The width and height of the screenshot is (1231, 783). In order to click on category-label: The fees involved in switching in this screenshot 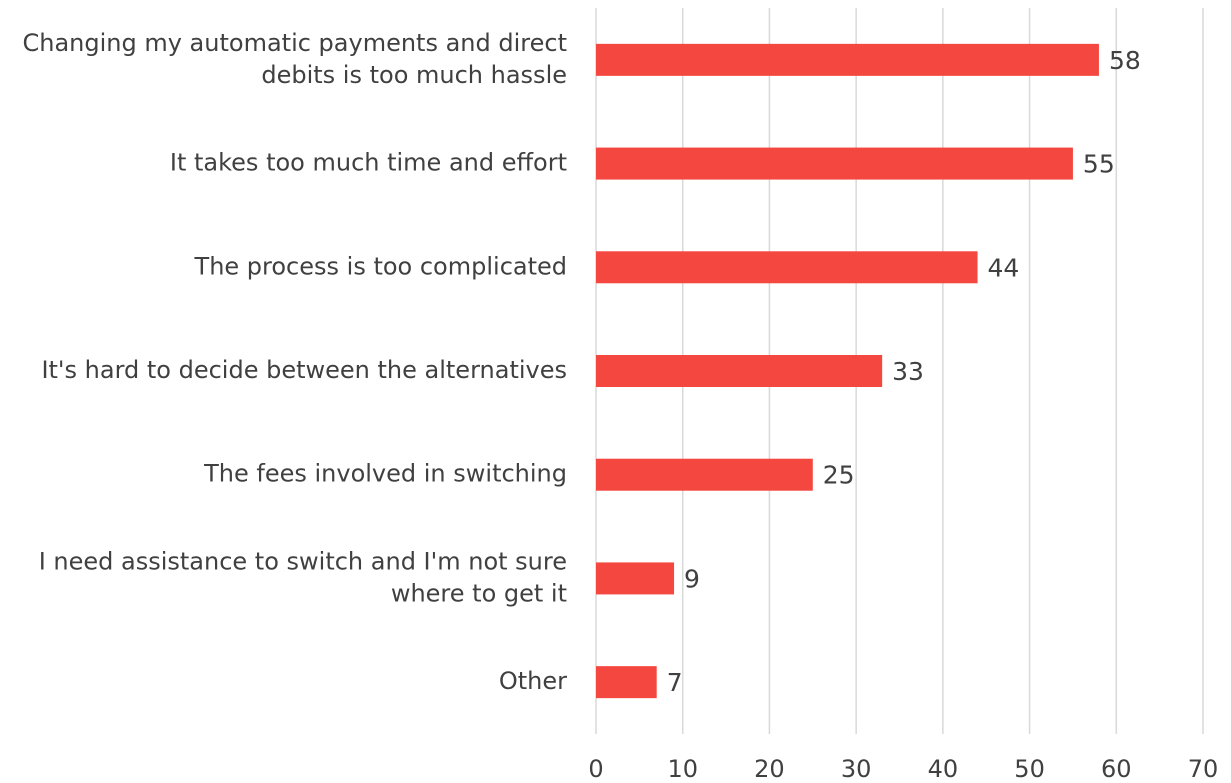, I will do `click(385, 474)`.